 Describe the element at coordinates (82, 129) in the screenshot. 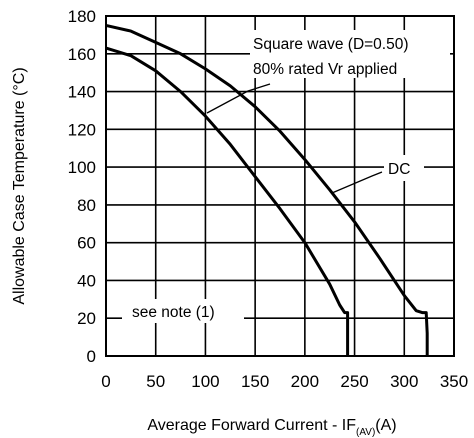

I see `y-tick-label: 120` at that location.